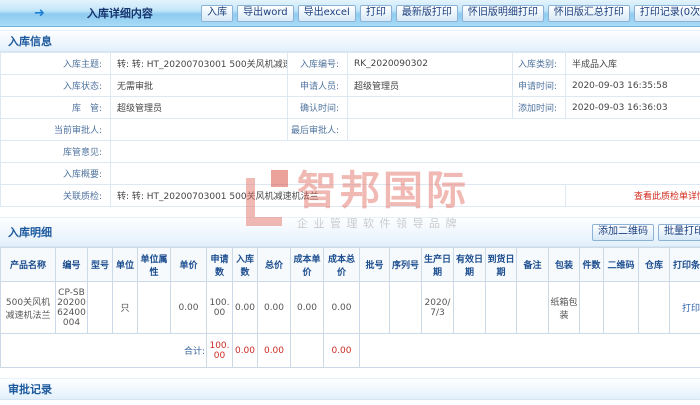 Image resolution: width=700 pixels, height=405 pixels. What do you see at coordinates (405, 264) in the screenshot?
I see `col-serial-no: 序列号` at bounding box center [405, 264].